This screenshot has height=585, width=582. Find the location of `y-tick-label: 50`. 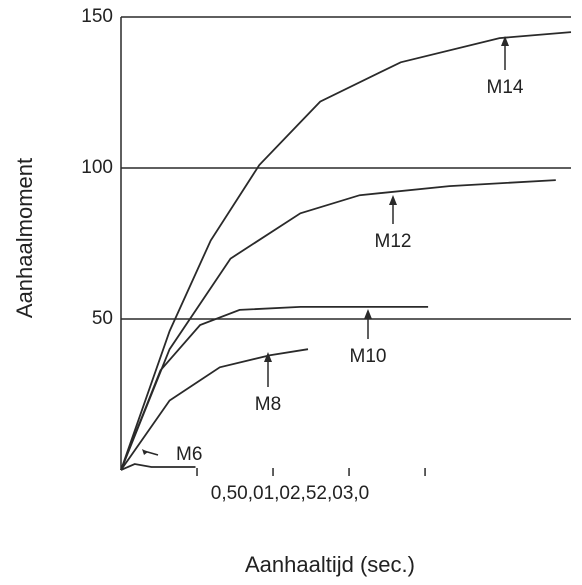

y-tick-label: 50 is located at coordinates (102, 318).